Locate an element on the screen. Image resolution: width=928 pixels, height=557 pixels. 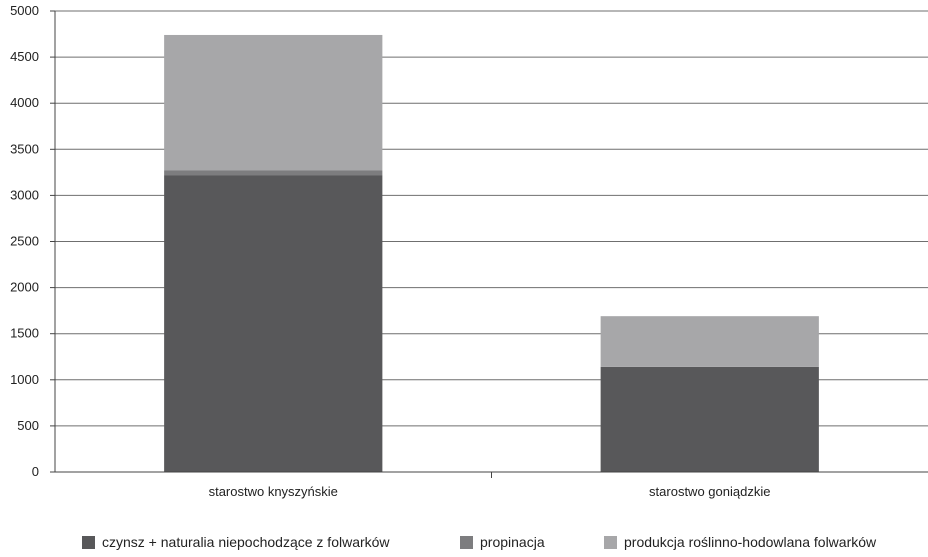
y-tick-label: 2500 is located at coordinates (24, 241).